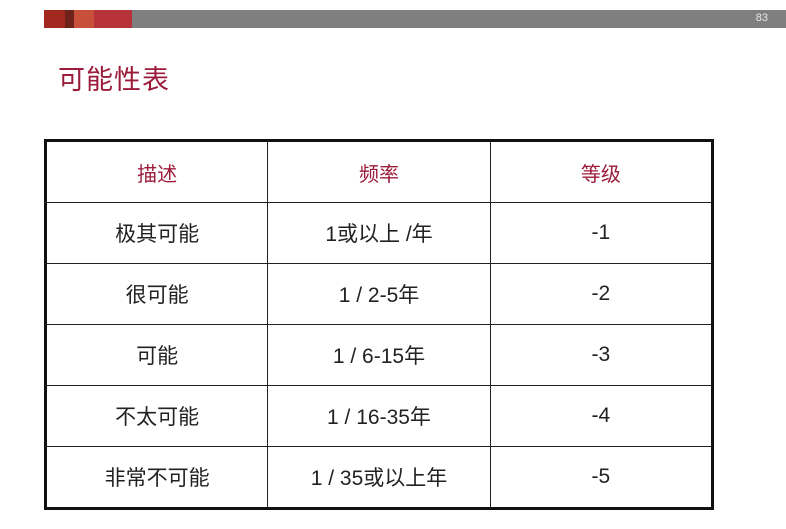  I want to click on header-bar-grey, so click(459, 19).